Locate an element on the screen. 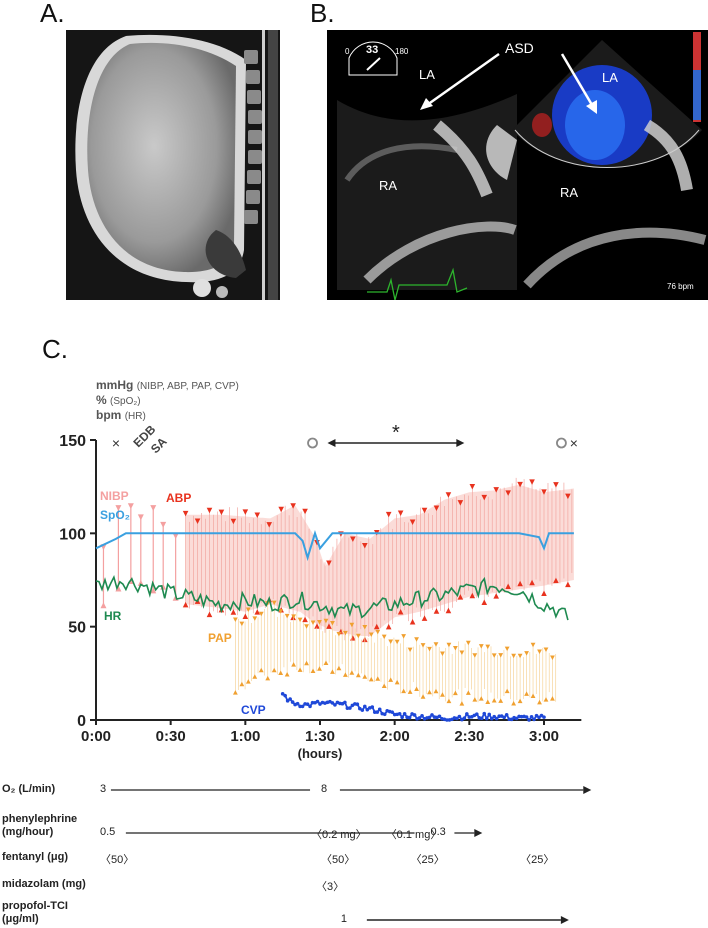 This screenshot has height=928, width=708. x-tick-label-6: 3:00 is located at coordinates (544, 736).